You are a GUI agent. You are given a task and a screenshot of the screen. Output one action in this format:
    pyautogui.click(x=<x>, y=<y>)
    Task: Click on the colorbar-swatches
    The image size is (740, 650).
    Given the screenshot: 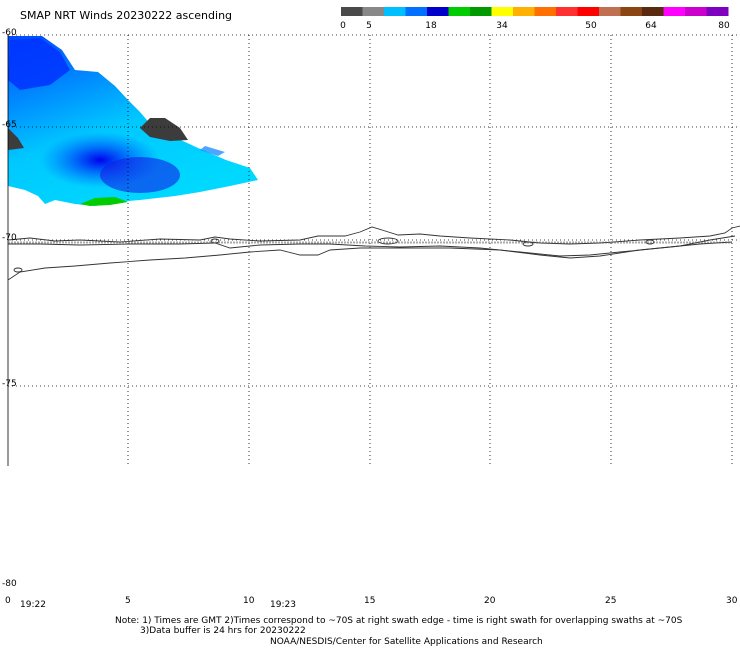 What is the action you would take?
    pyautogui.click(x=535, y=11)
    